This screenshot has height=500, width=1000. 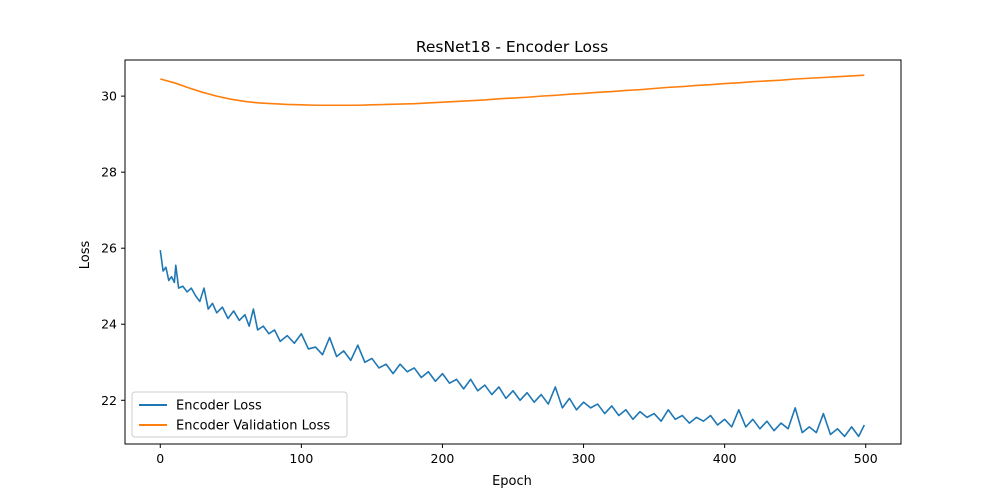 I want to click on legend-box, so click(x=239, y=414).